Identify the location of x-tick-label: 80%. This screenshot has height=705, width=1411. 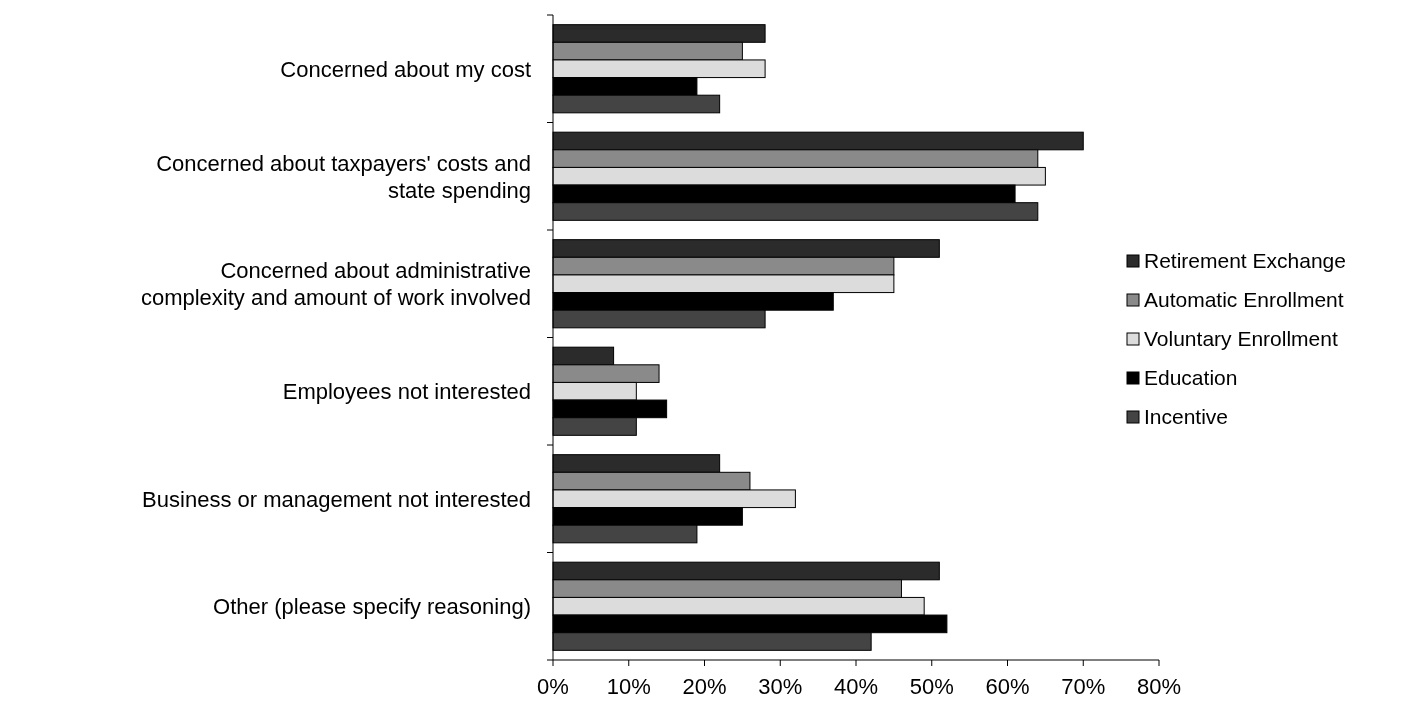
(1159, 686).